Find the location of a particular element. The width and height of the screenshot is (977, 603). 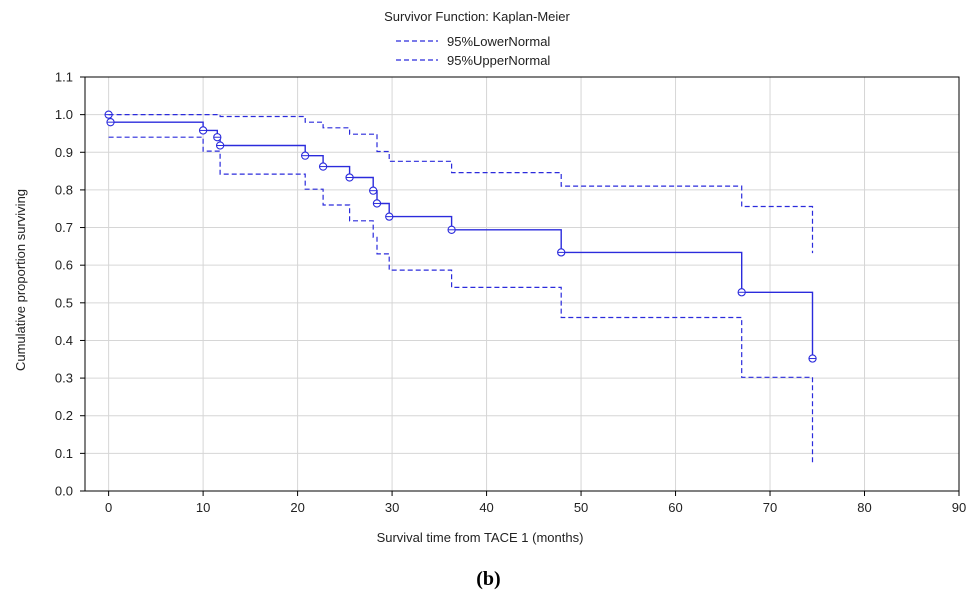

y-tick-label: 1.1 is located at coordinates (64, 77).